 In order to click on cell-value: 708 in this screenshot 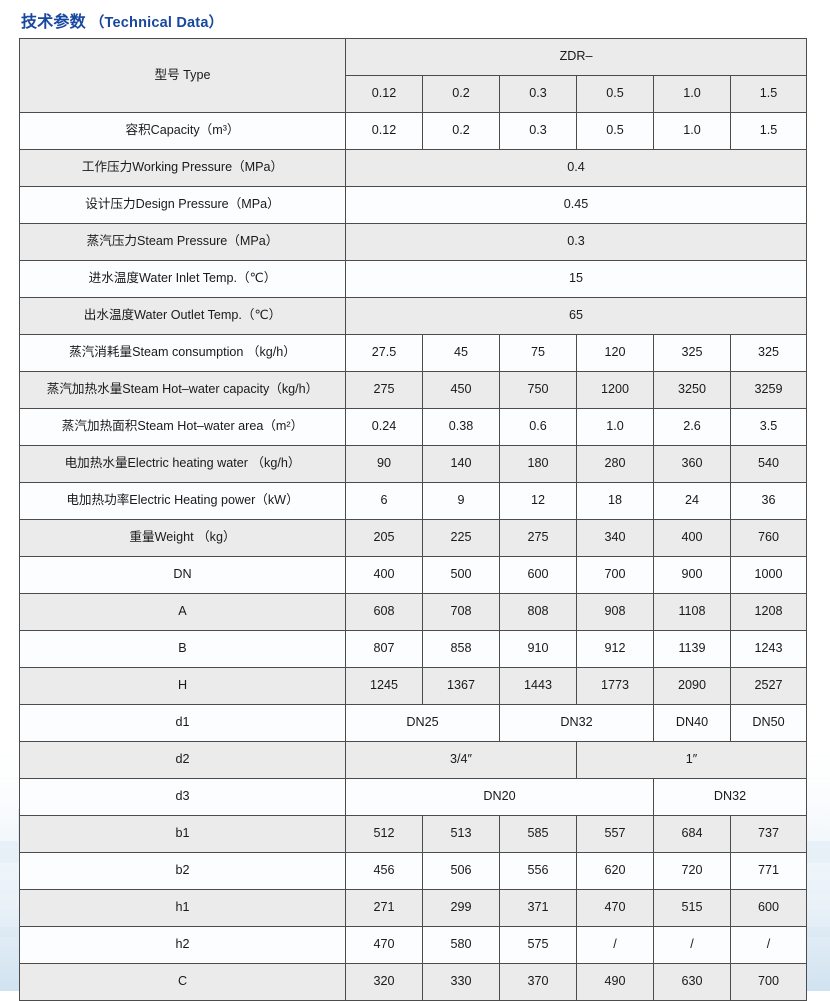, I will do `click(461, 612)`.